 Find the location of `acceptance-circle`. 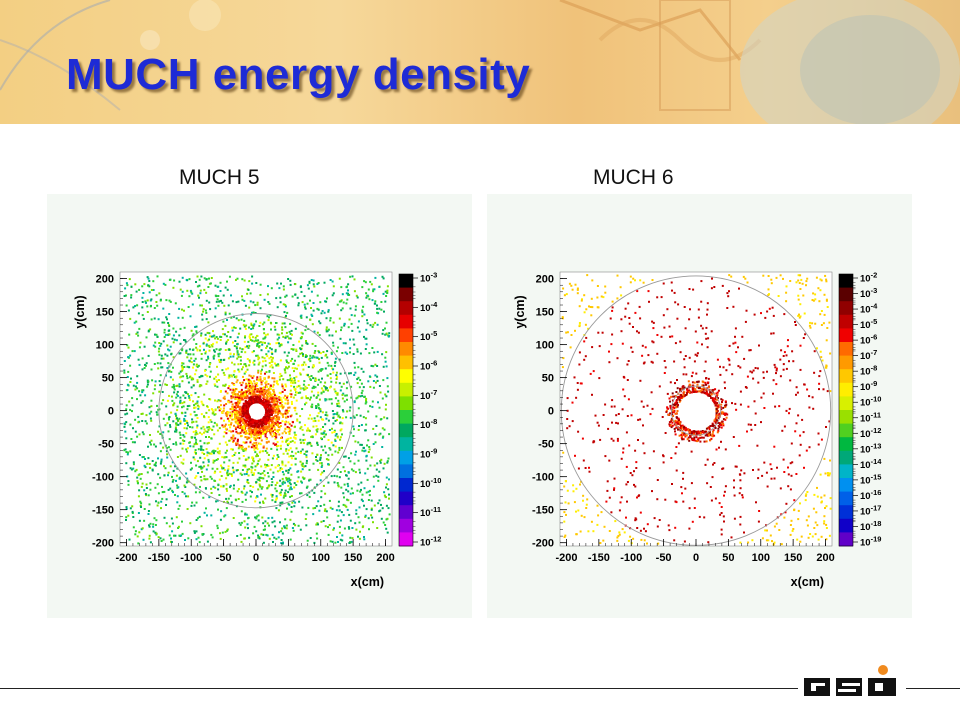

acceptance-circle is located at coordinates (256, 411).